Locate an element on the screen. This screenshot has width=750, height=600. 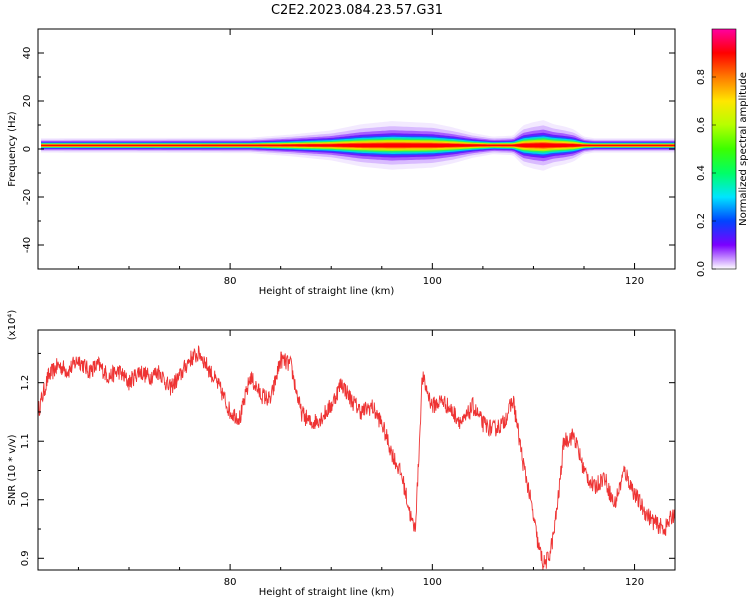
snr-x-label: Height of straight line (km) is located at coordinates (327, 592).